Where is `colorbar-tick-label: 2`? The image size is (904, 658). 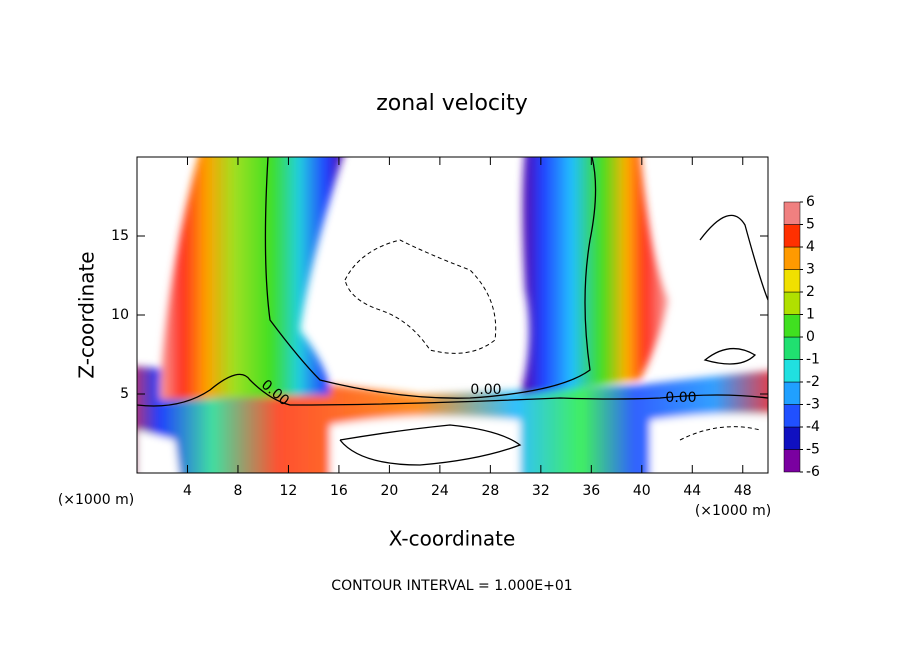 colorbar-tick-label: 2 is located at coordinates (810, 292).